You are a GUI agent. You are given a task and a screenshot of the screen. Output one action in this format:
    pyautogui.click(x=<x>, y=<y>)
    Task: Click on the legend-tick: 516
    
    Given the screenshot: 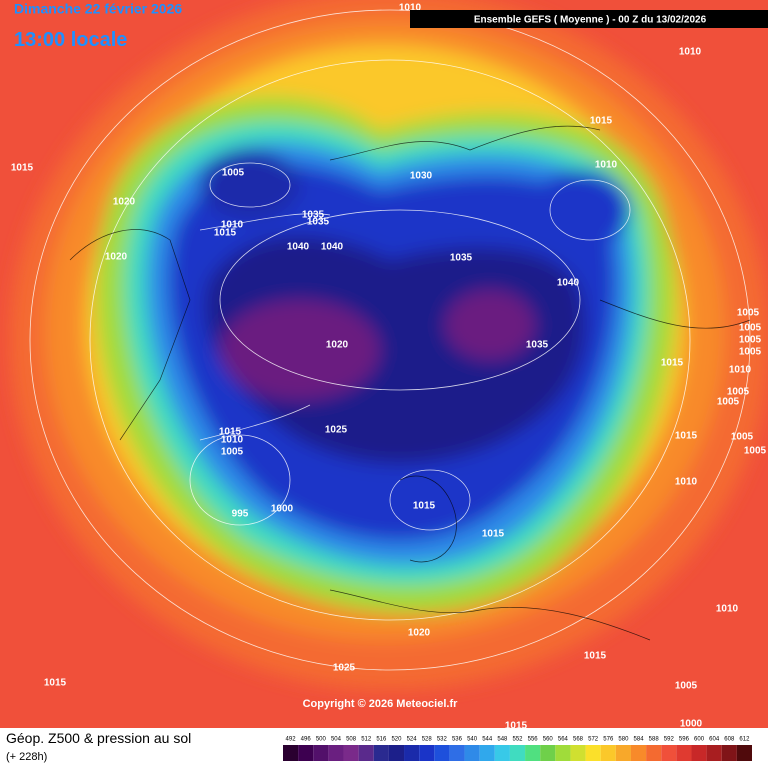 What is the action you would take?
    pyautogui.click(x=381, y=740)
    